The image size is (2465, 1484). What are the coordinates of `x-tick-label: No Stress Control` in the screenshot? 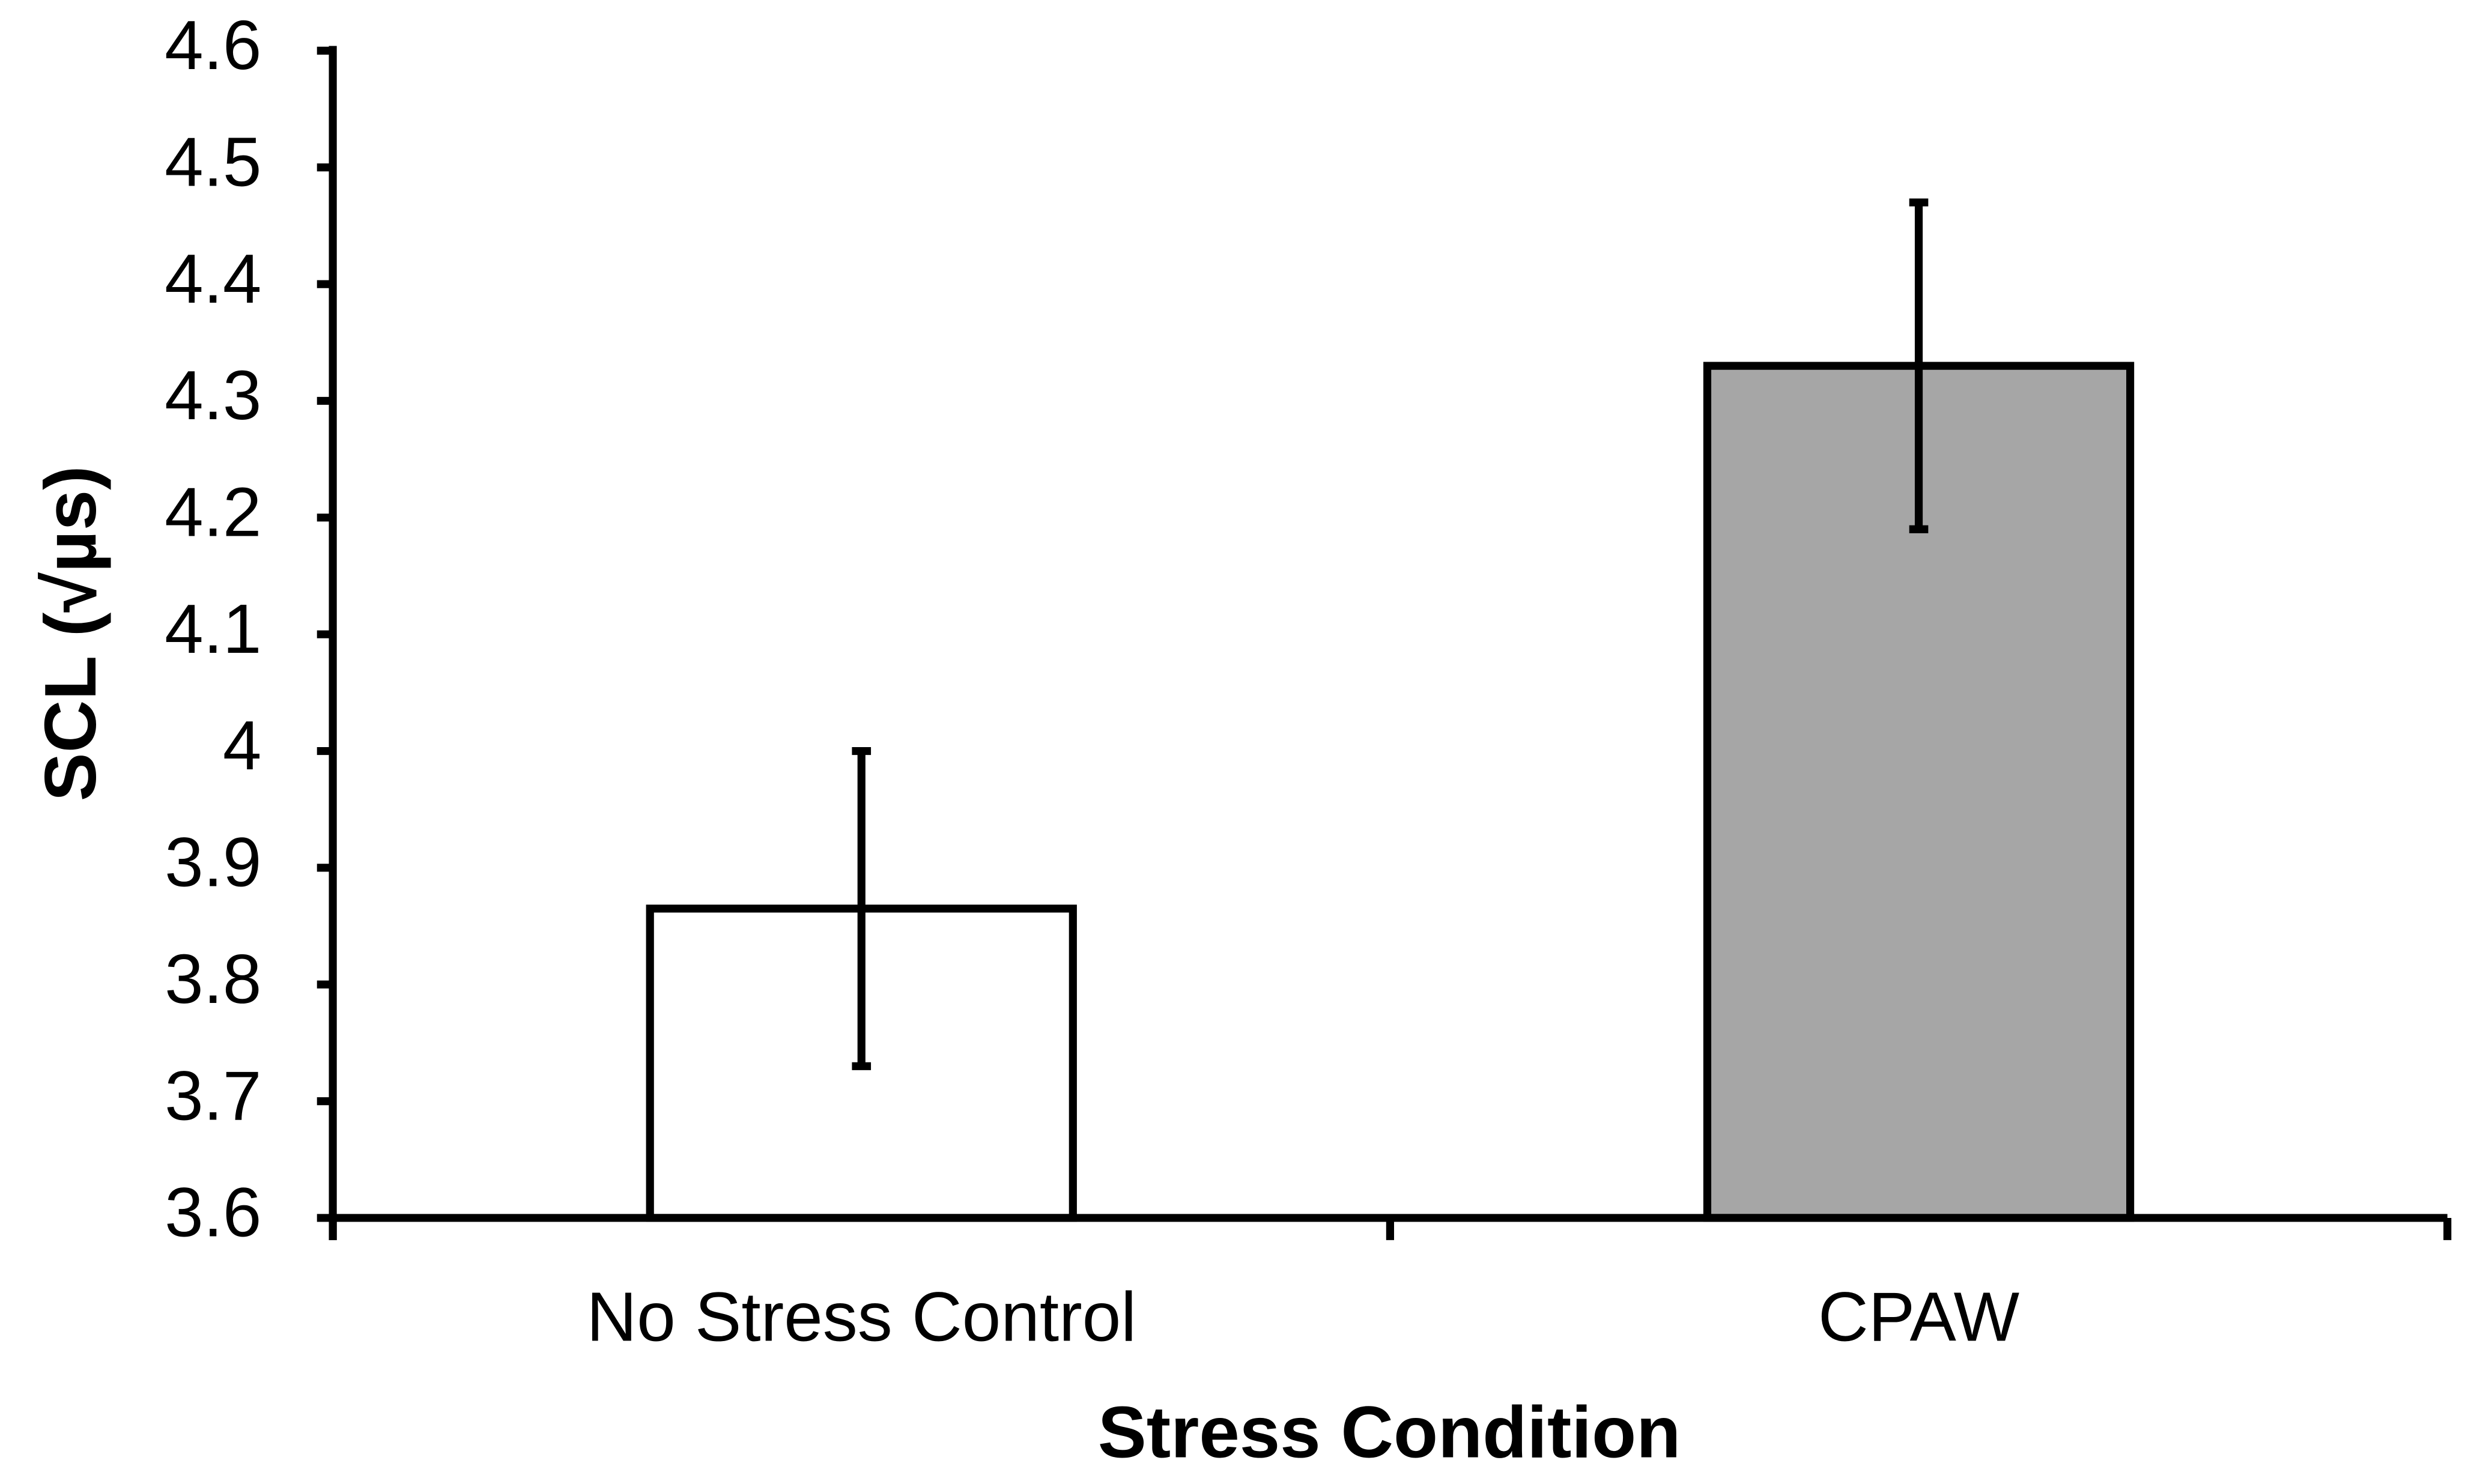 It's located at (861, 1317).